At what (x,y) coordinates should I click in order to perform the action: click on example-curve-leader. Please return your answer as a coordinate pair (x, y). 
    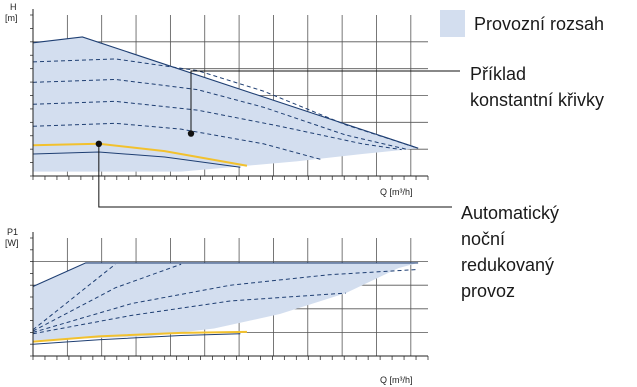
    Looking at the image, I should click on (325, 102).